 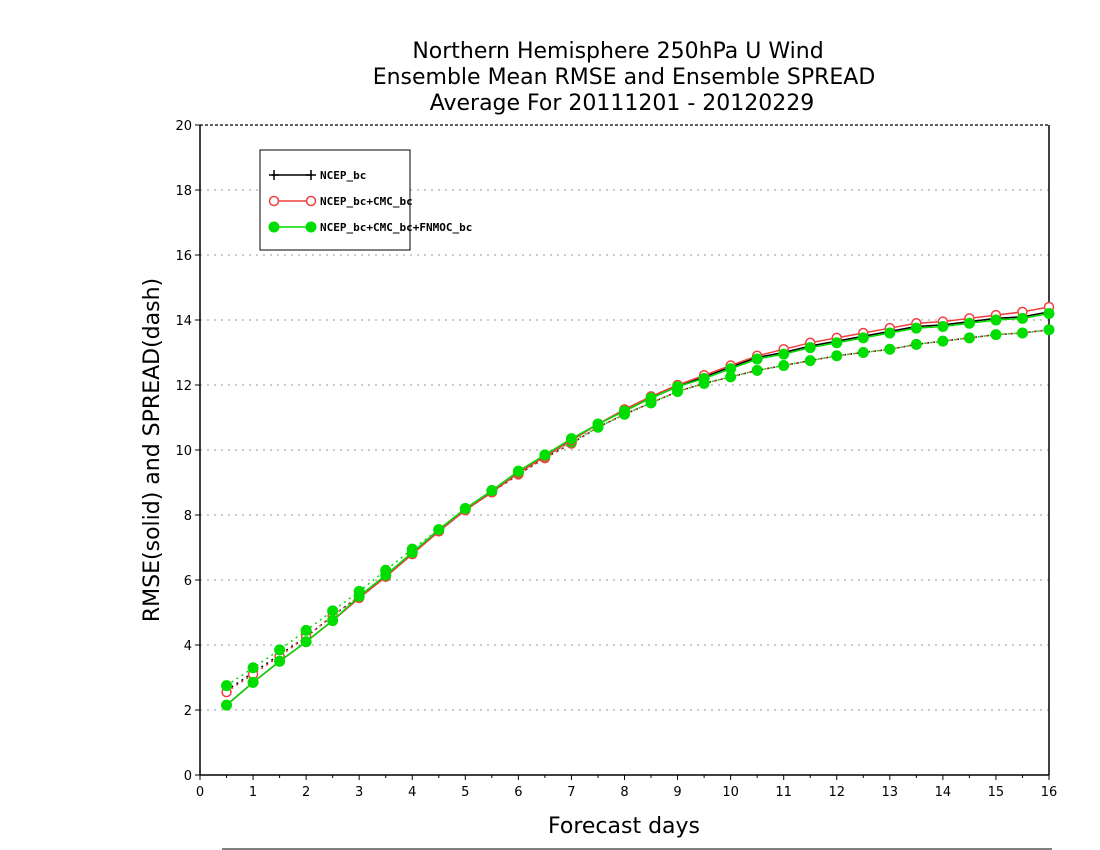 What do you see at coordinates (200, 792) in the screenshot?
I see `x-tick-label: 0` at bounding box center [200, 792].